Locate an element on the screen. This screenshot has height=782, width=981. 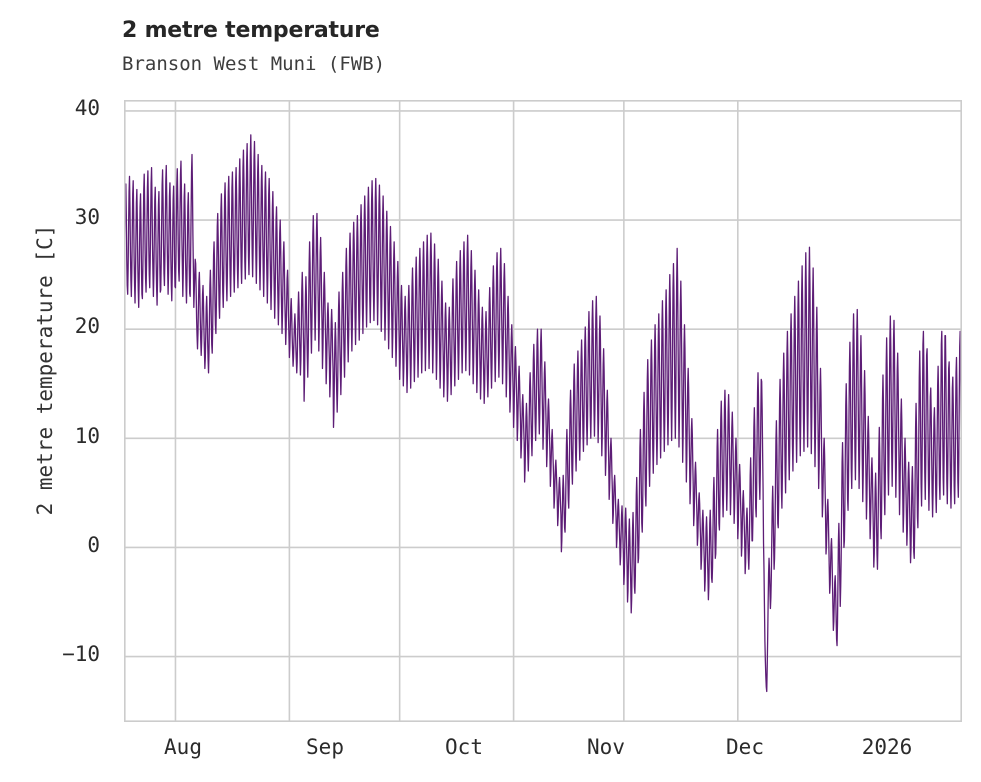
y-tick-0: 0 is located at coordinates (93, 545).